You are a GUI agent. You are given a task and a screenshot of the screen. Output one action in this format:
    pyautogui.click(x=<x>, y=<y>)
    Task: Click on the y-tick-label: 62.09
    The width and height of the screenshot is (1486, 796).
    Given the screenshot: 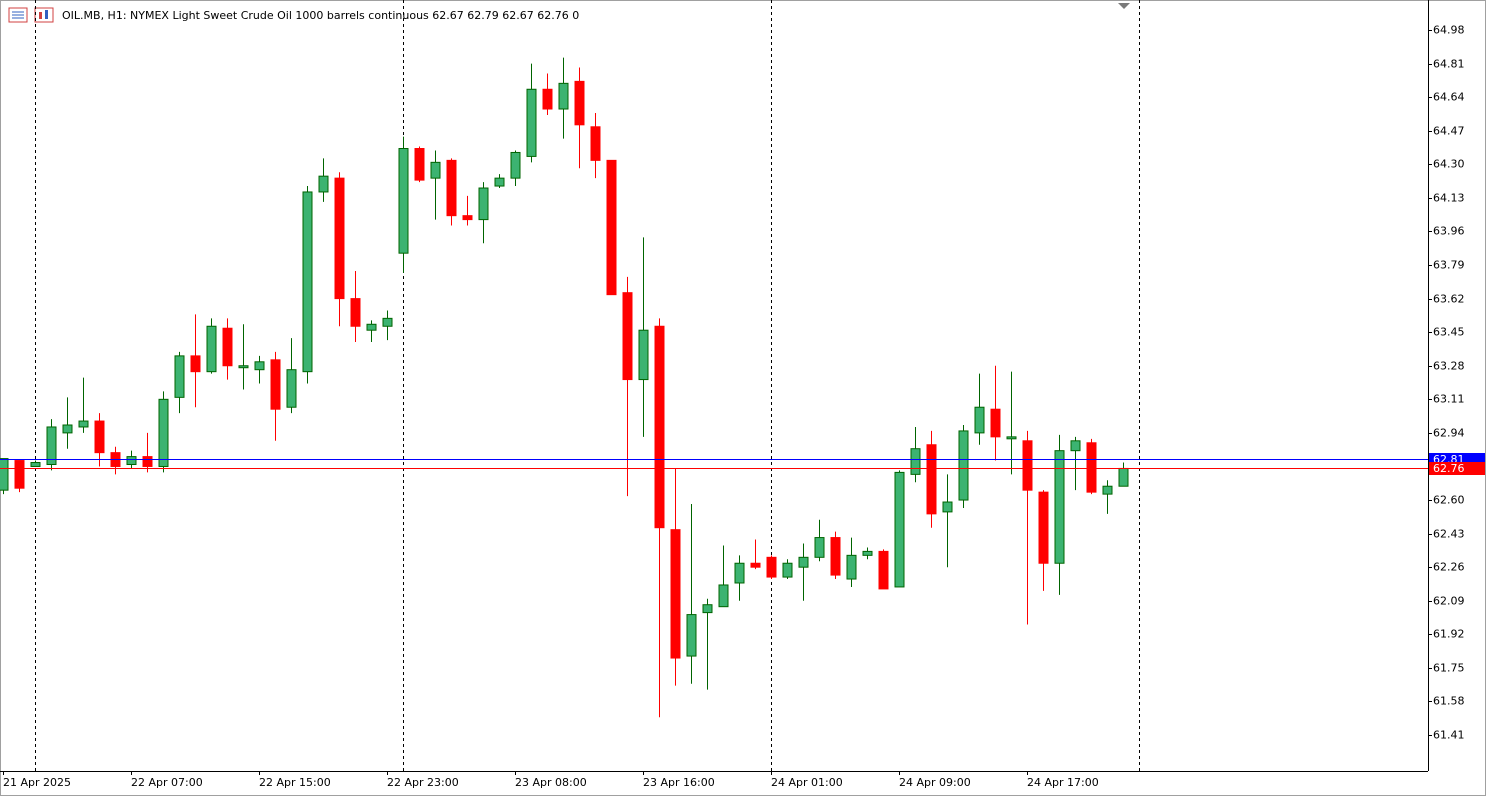 What is the action you would take?
    pyautogui.click(x=1449, y=601)
    